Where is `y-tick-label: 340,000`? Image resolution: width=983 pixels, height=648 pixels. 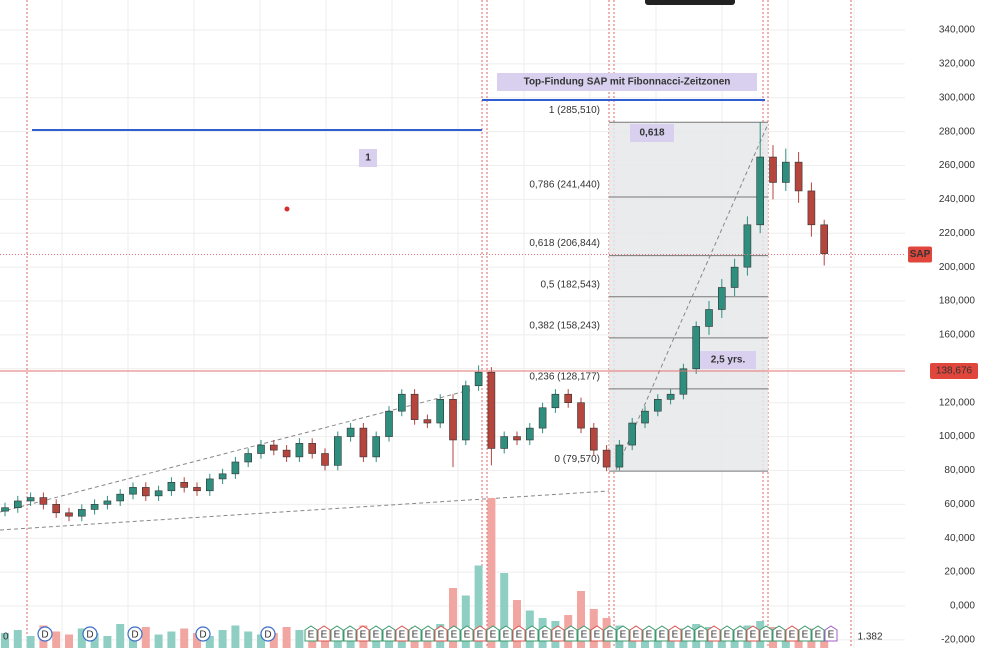 y-tick-label: 340,000 is located at coordinates (957, 30).